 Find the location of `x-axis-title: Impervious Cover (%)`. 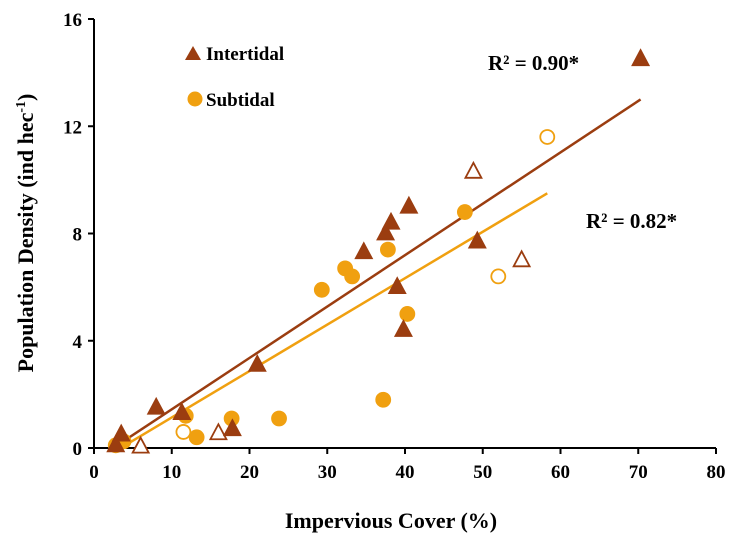

x-axis-title: Impervious Cover (%) is located at coordinates (391, 520).